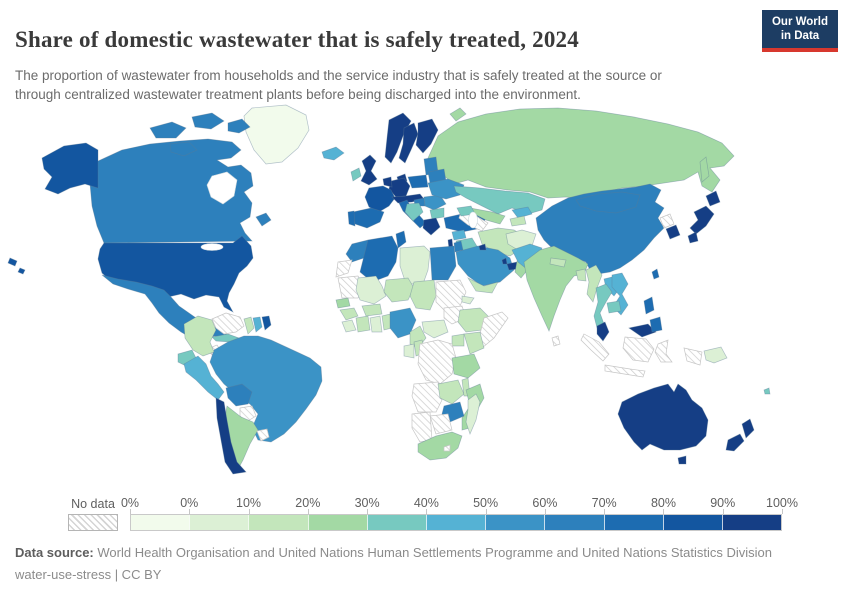 Image resolution: width=850 pixels, height=600 pixels. What do you see at coordinates (715, 355) in the screenshot?
I see `region-papua-new-guinea` at bounding box center [715, 355].